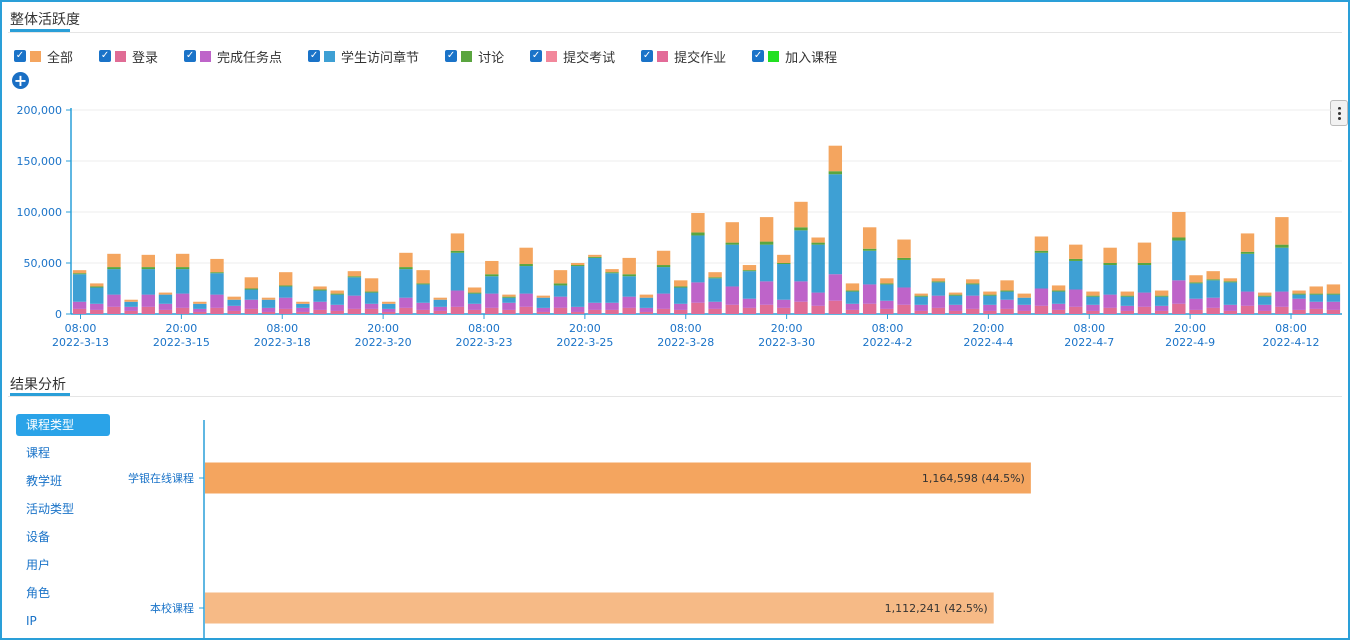  Describe the element at coordinates (618, 478) in the screenshot. I see `category-bar` at that location.